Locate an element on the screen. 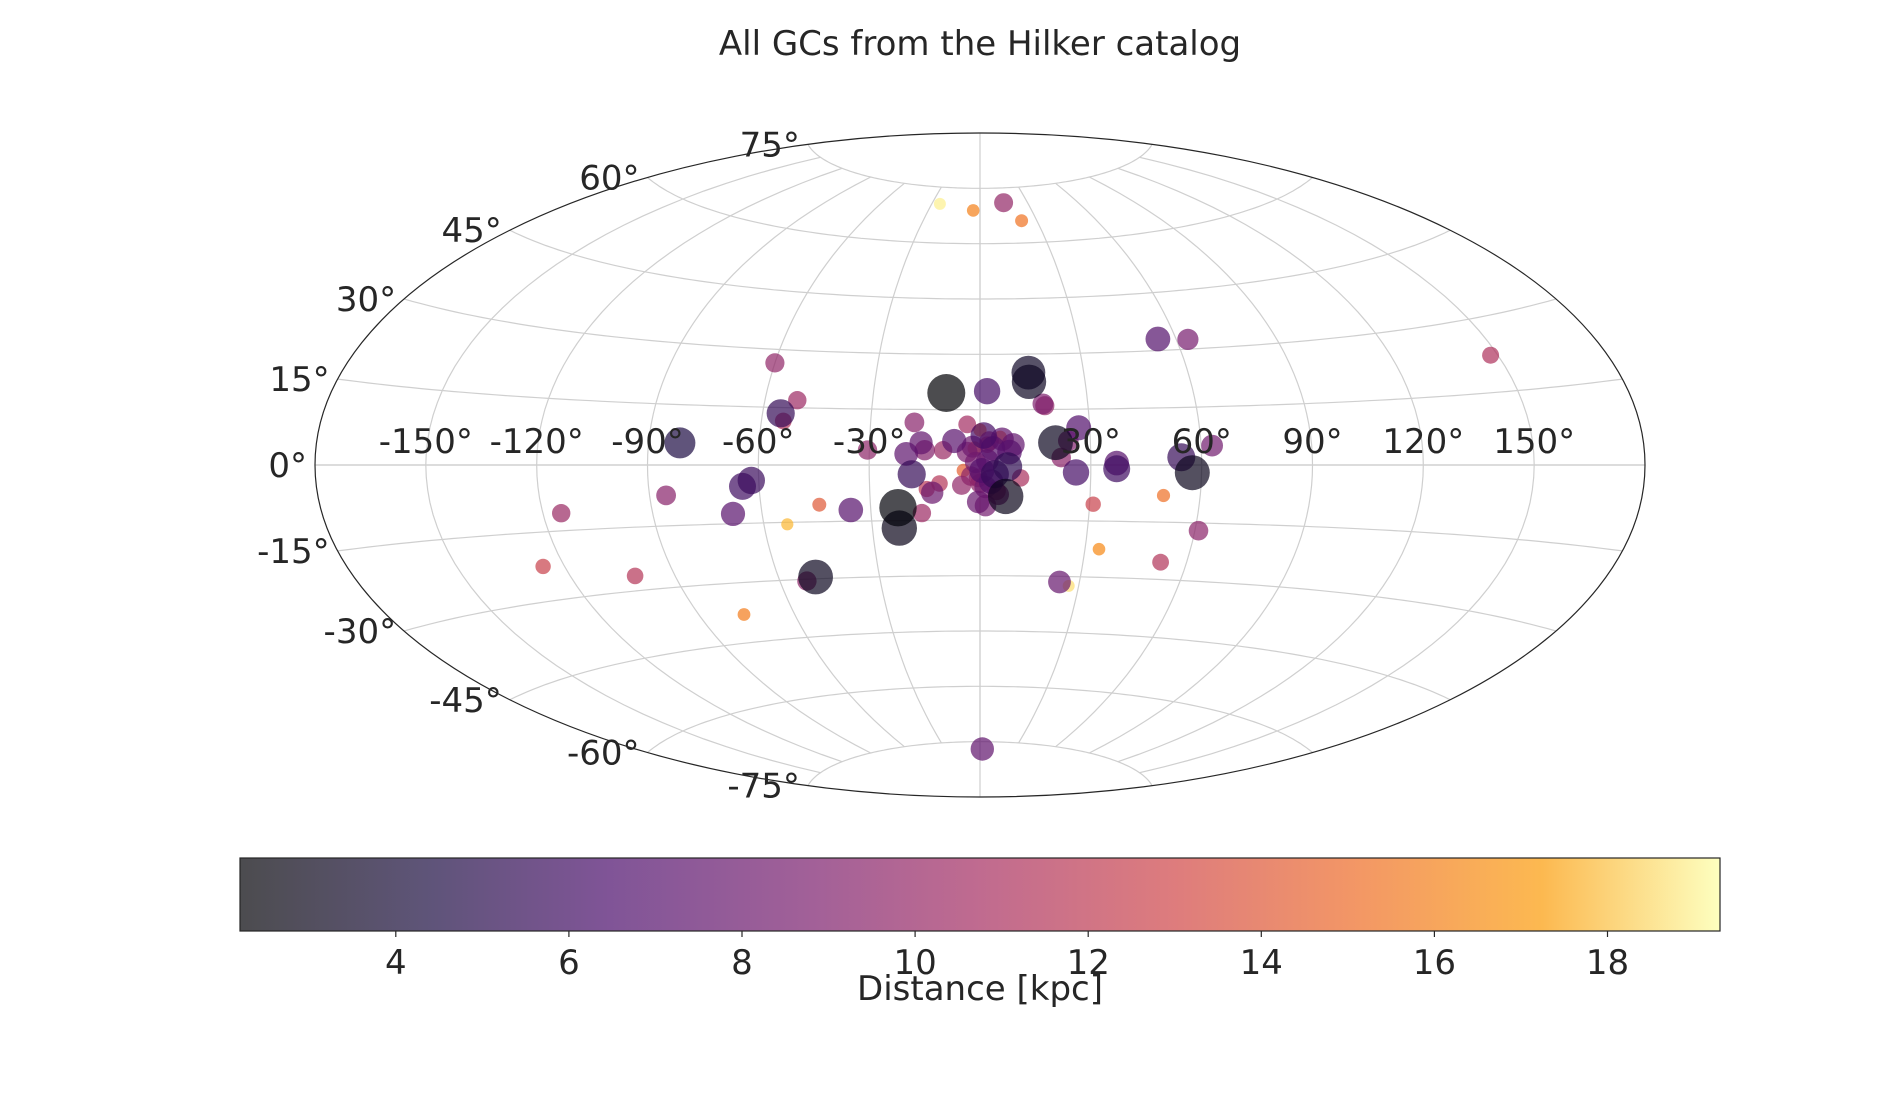  latitude-tick-label: 15° is located at coordinates (299, 380).